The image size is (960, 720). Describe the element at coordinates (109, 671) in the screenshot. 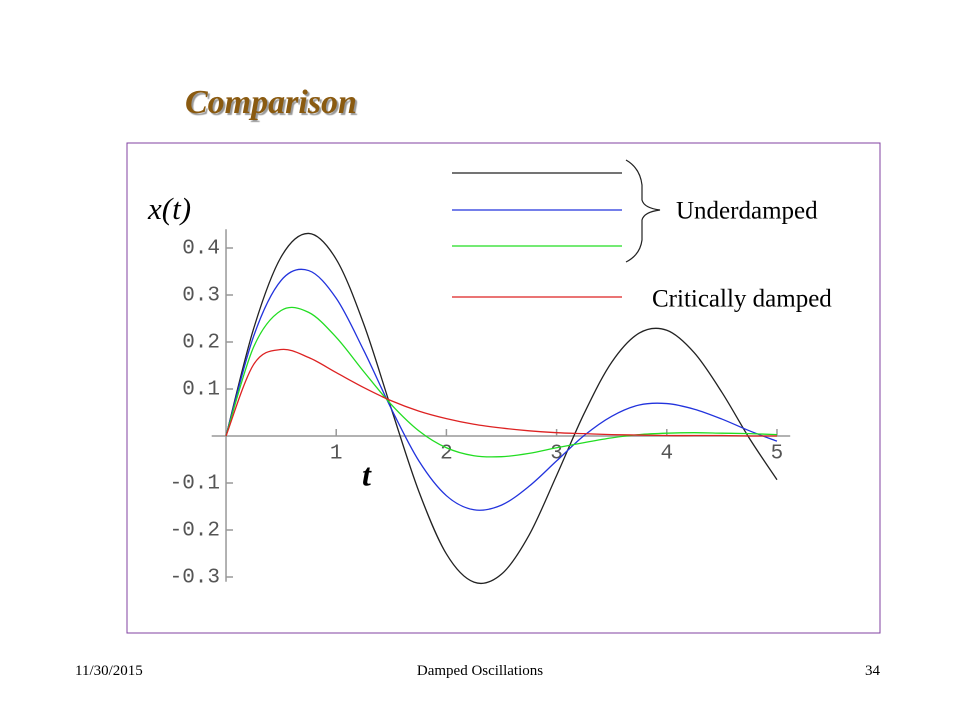

I see `footer-date: 11/30/2015` at that location.